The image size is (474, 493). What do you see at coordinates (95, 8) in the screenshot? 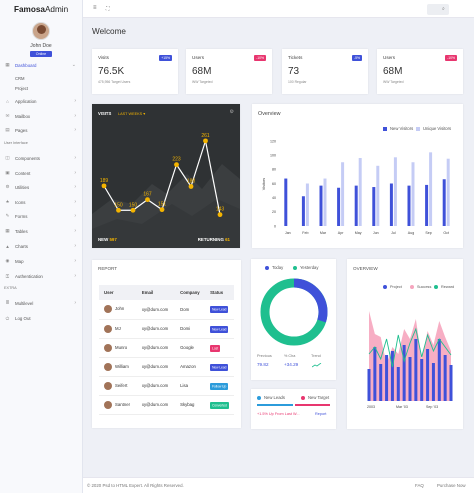
I see `menu-icon: ≡` at bounding box center [95, 8].